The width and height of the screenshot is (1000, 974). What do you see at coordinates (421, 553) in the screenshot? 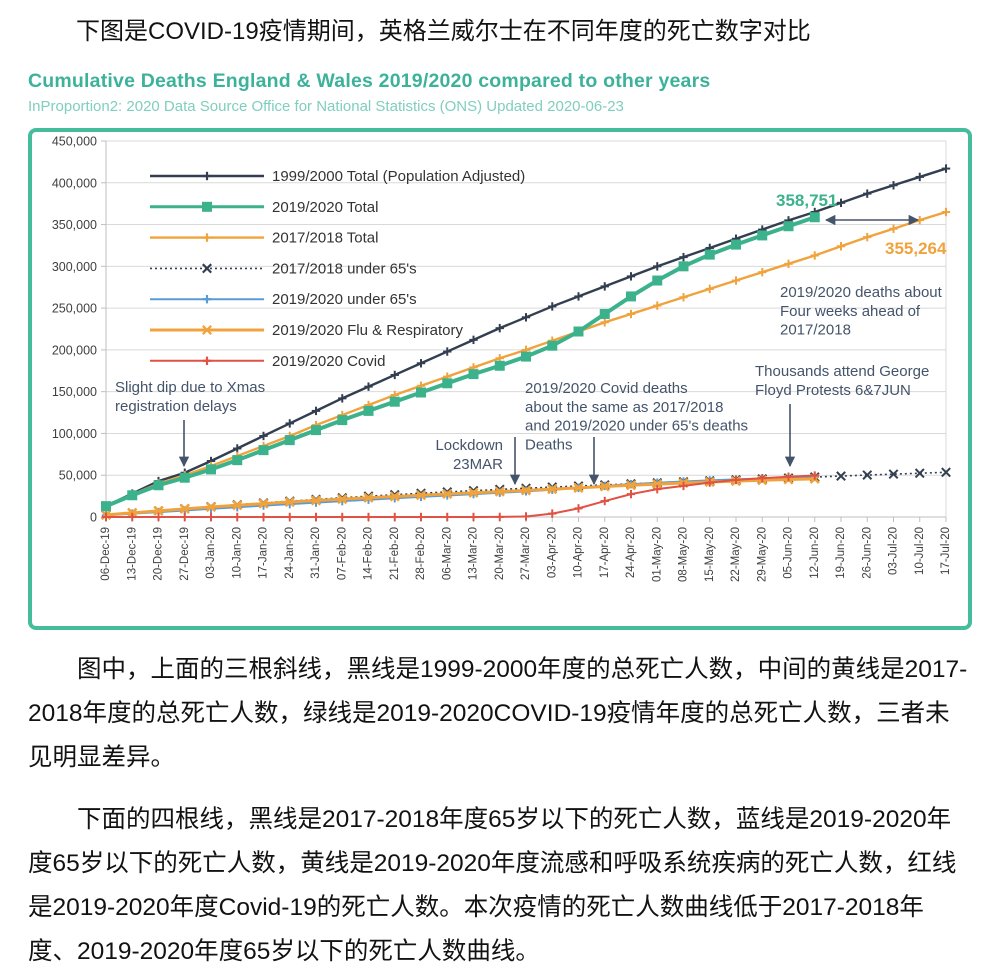
I see `svg-text: 28-Feb-20` at bounding box center [421, 553].